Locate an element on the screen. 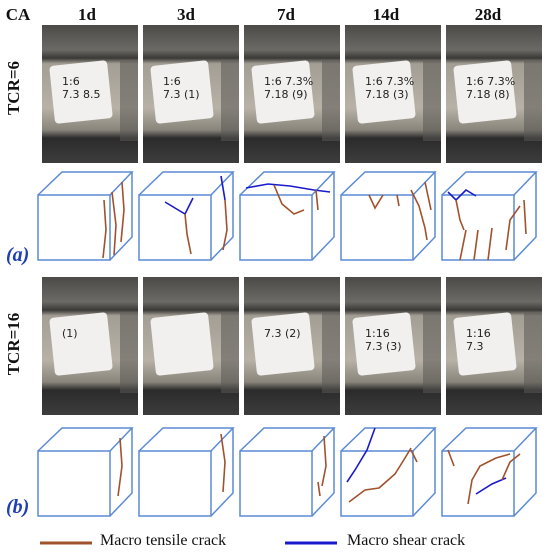  legend-tensile-label: Macro tensile crack is located at coordinates (163, 540).